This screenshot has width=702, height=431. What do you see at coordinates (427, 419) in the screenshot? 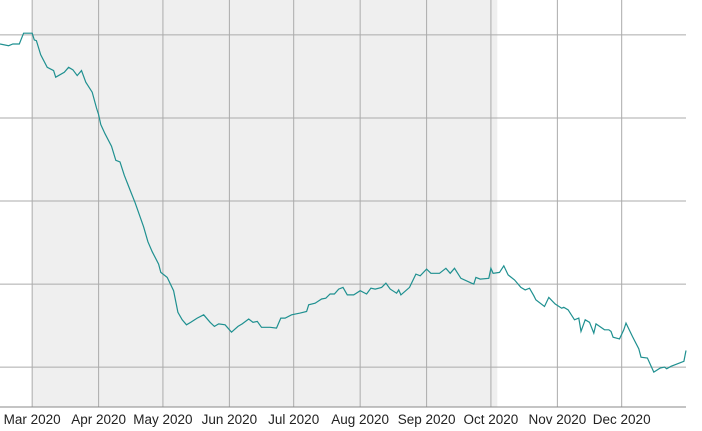
I see `x-tick-label: Sep 2020` at bounding box center [427, 419].